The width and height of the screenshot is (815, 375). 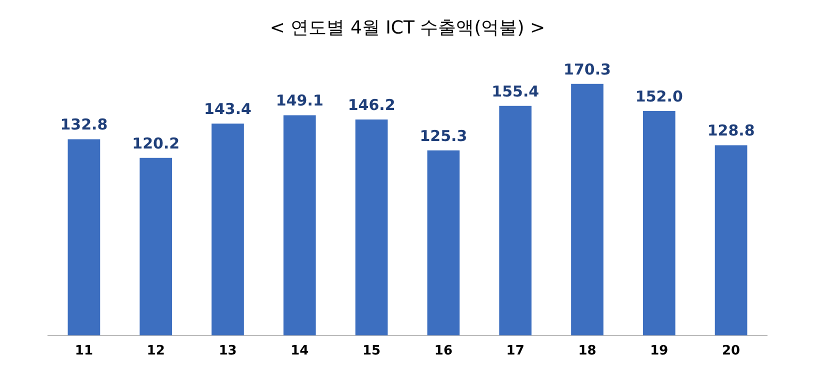 I want to click on data-label: 132.8, so click(x=84, y=125).